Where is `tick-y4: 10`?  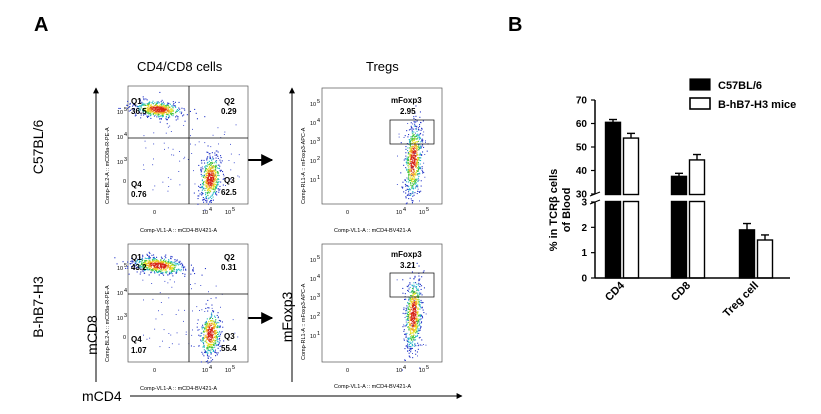 tick-y4: 10 is located at coordinates (120, 138).